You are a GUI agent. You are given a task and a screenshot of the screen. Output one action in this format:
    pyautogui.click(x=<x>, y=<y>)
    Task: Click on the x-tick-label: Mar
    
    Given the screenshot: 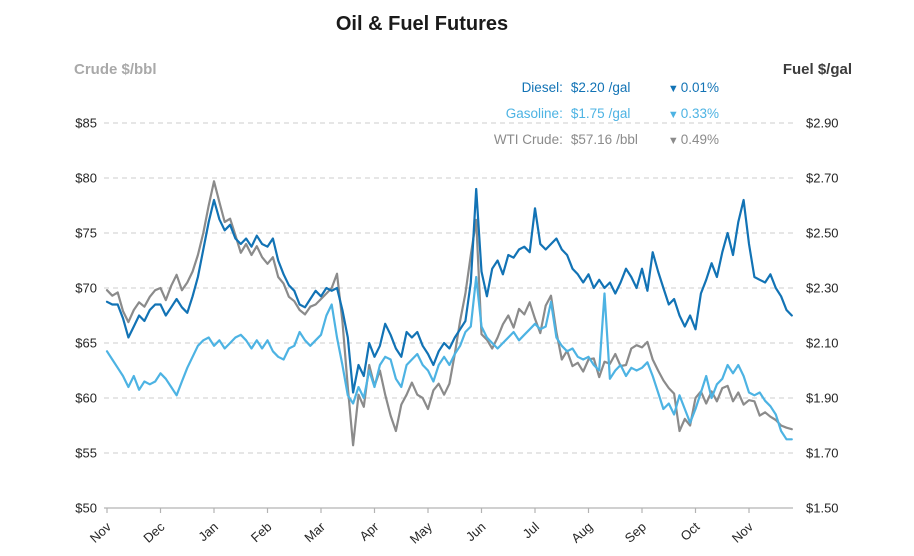 What is the action you would take?
    pyautogui.click(x=314, y=532)
    